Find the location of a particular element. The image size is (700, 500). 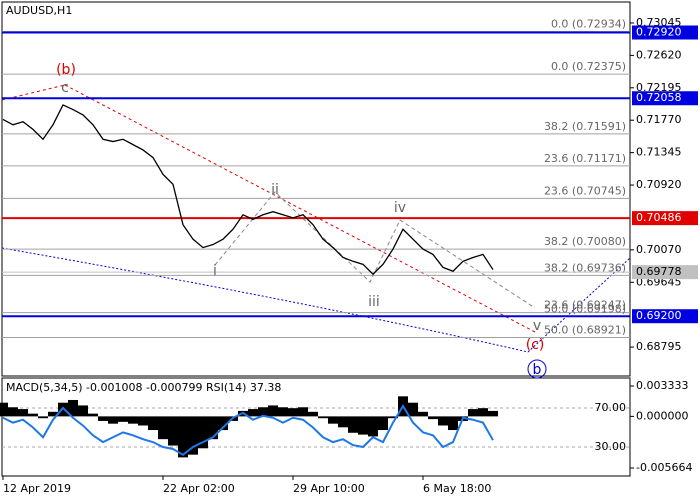

y-tick-label: 0.72195 is located at coordinates (659, 87).